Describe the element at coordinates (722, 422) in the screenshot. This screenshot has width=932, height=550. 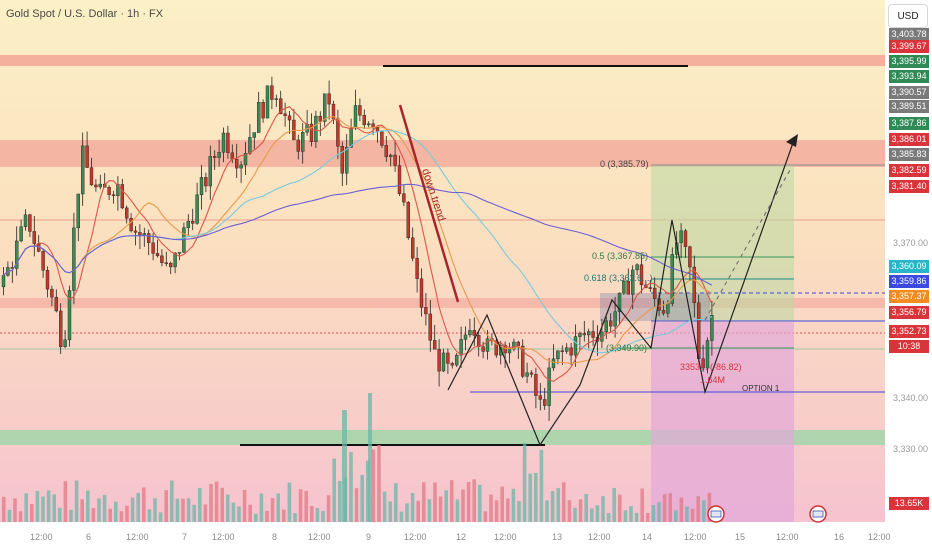
I see `stop-zone` at that location.